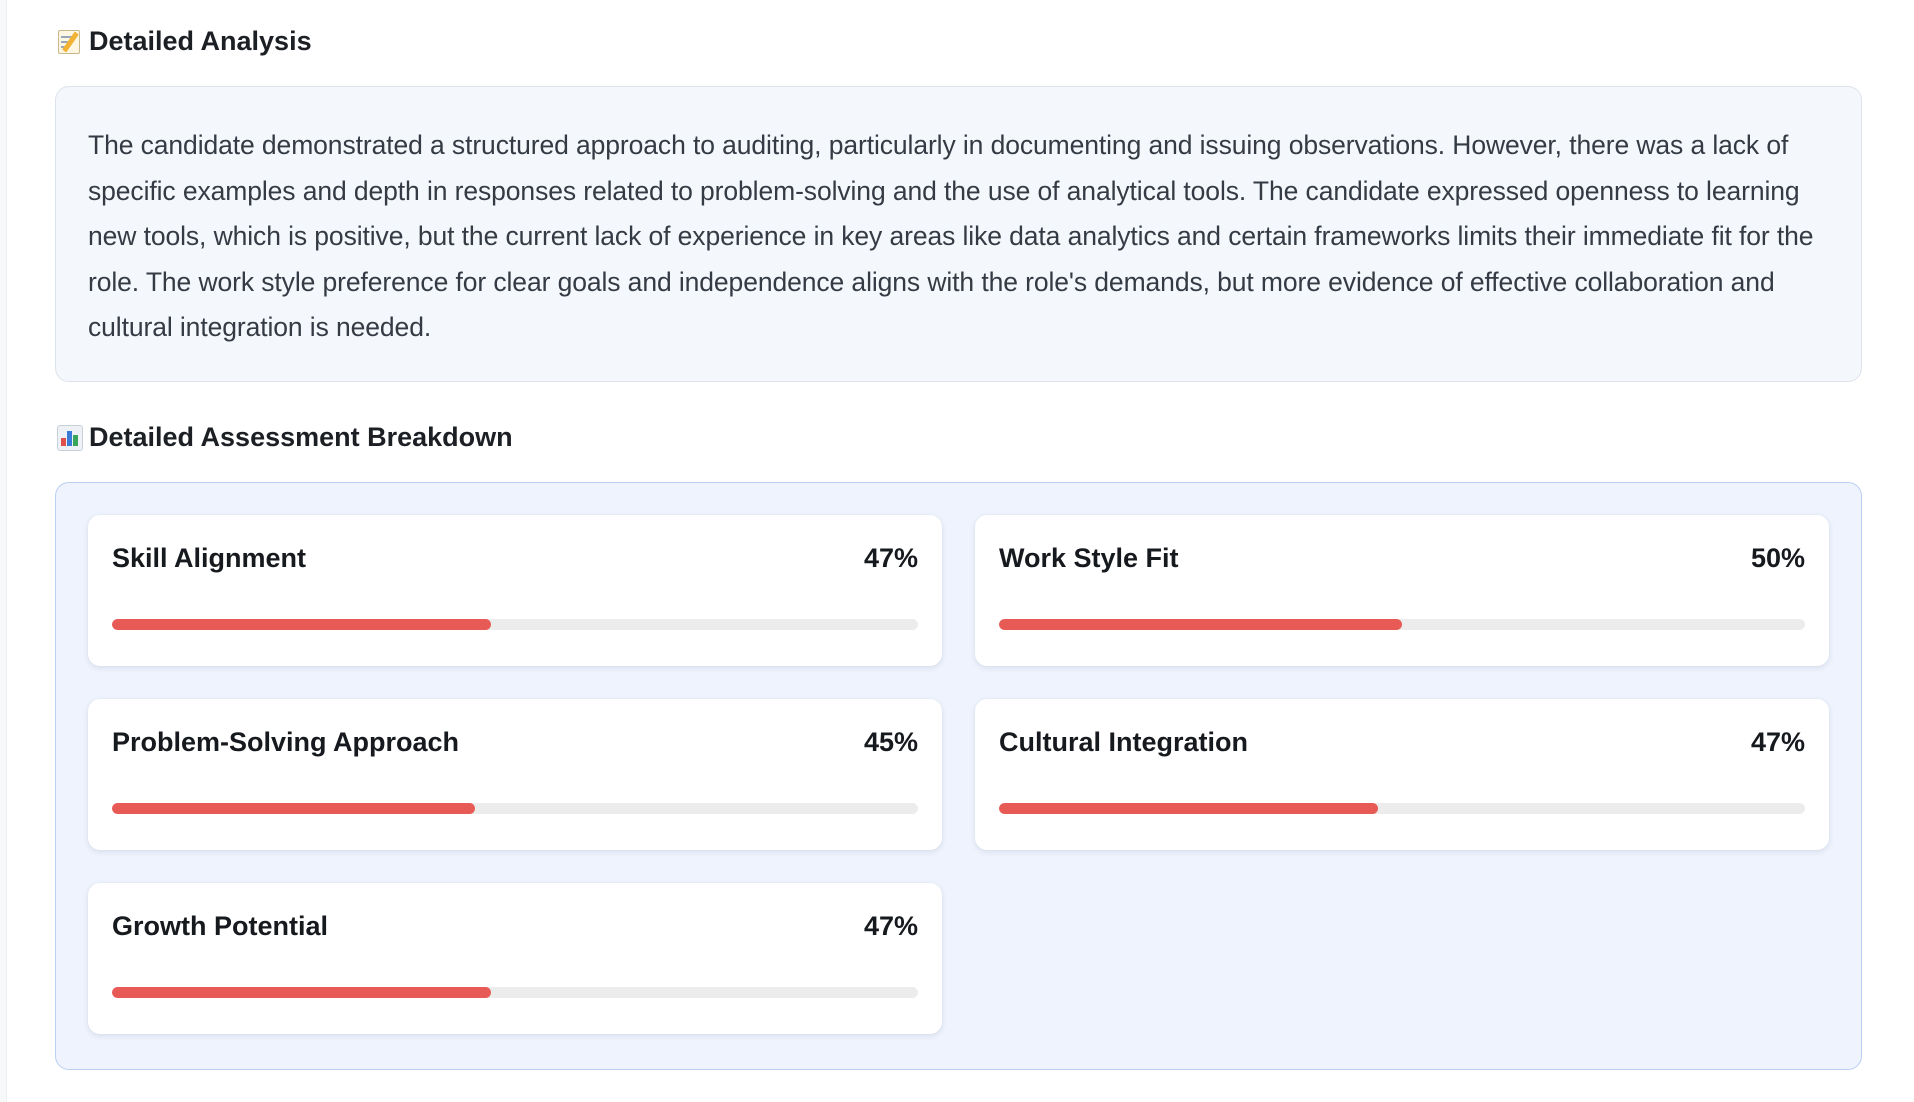 This screenshot has height=1102, width=1914. I want to click on metric-name: Problem-Solving Approach, so click(286, 742).